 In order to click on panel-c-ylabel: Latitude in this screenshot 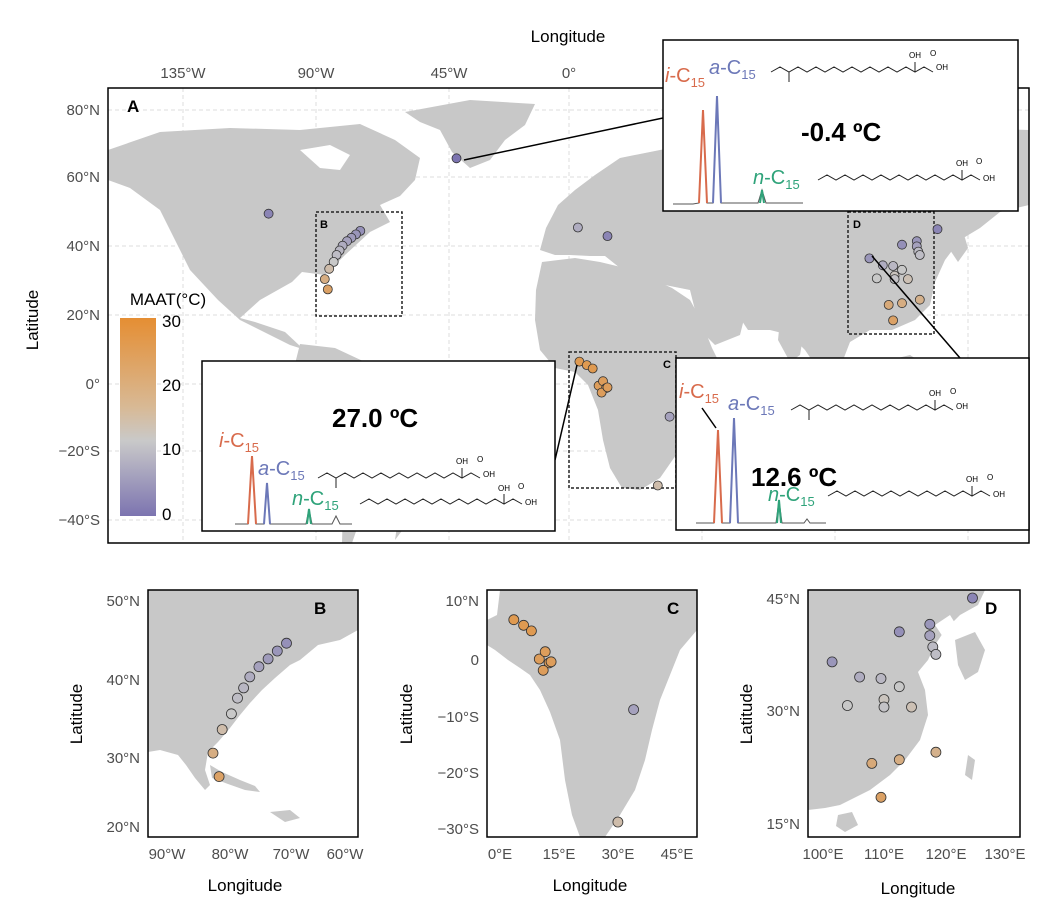, I will do `click(406, 714)`.